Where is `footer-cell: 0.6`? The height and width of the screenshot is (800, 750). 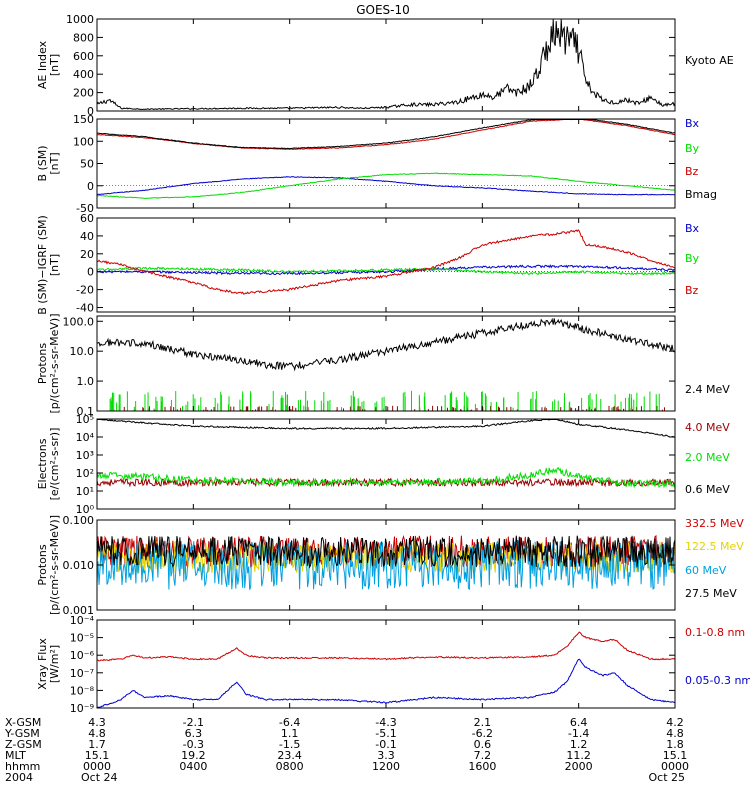 footer-cell: 0.6 is located at coordinates (483, 744).